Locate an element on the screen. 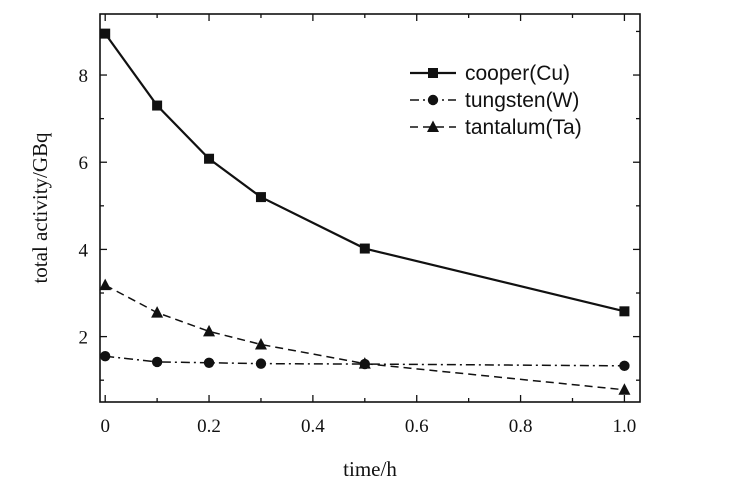  series-line is located at coordinates (365, 361).